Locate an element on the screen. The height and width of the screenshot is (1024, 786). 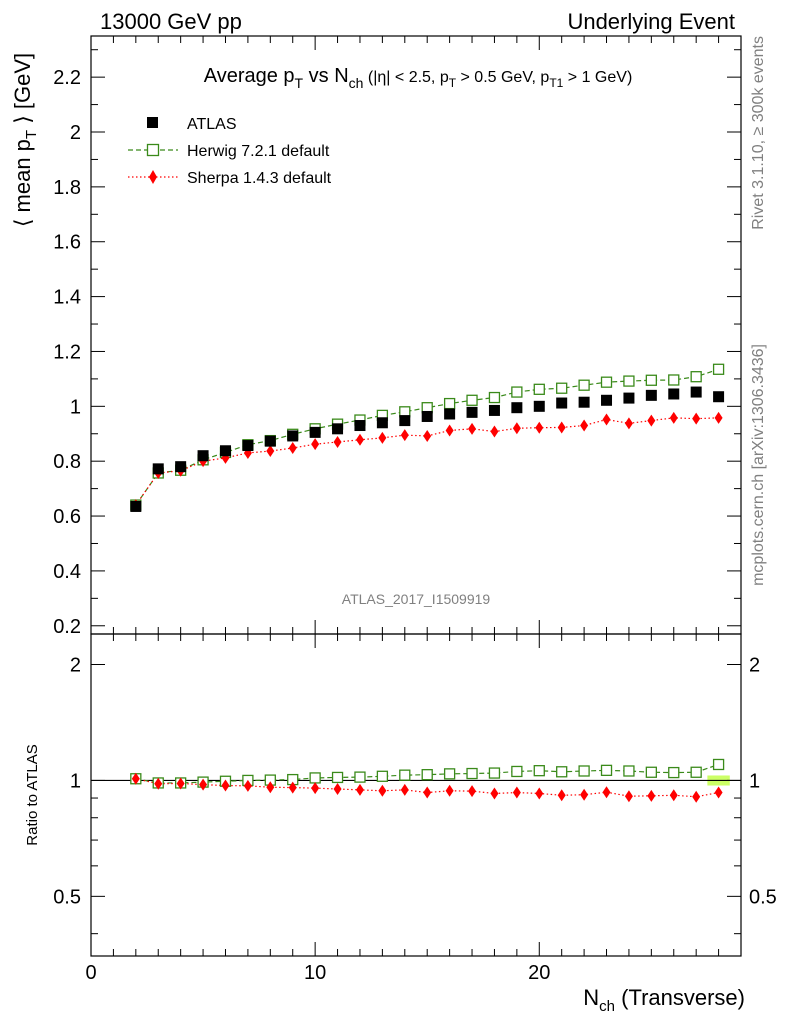
main-y-tick-label: 1.4 is located at coordinates (67, 298).